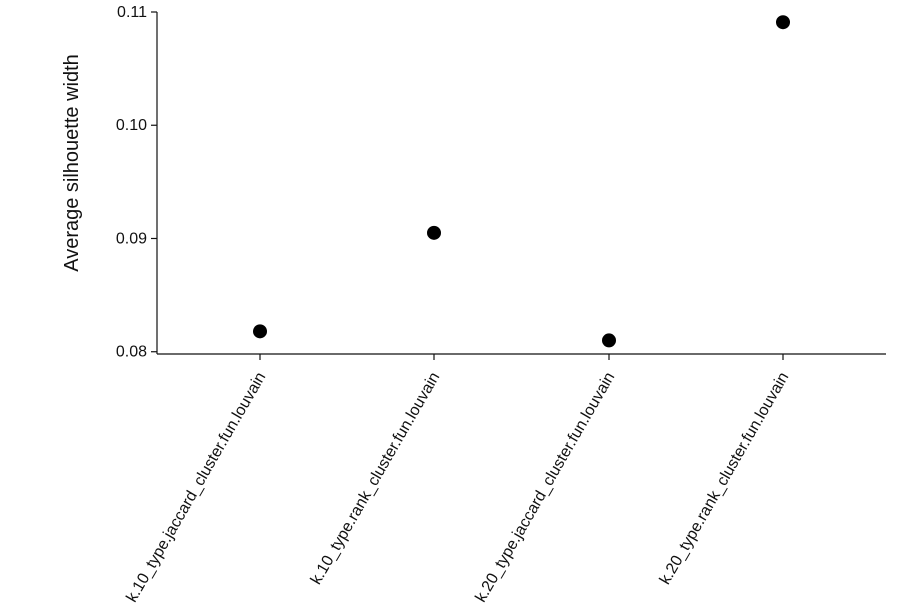  Describe the element at coordinates (546, 488) in the screenshot. I see `x-category-label: k.20_type.jaccard_cluster.fun.louvain` at that location.